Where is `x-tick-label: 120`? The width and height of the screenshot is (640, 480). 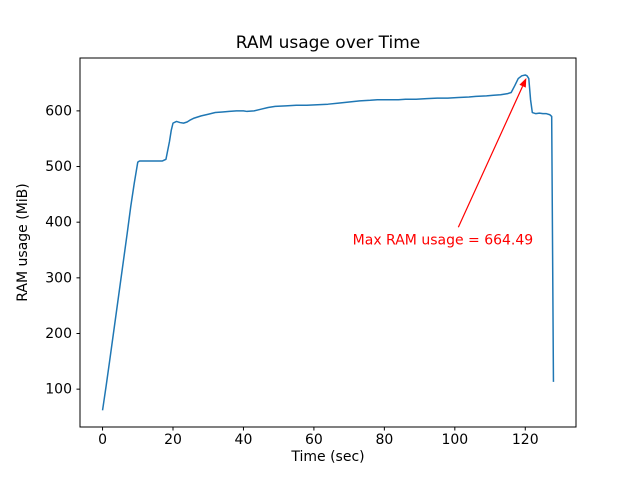
x-tick-label: 120 is located at coordinates (525, 440).